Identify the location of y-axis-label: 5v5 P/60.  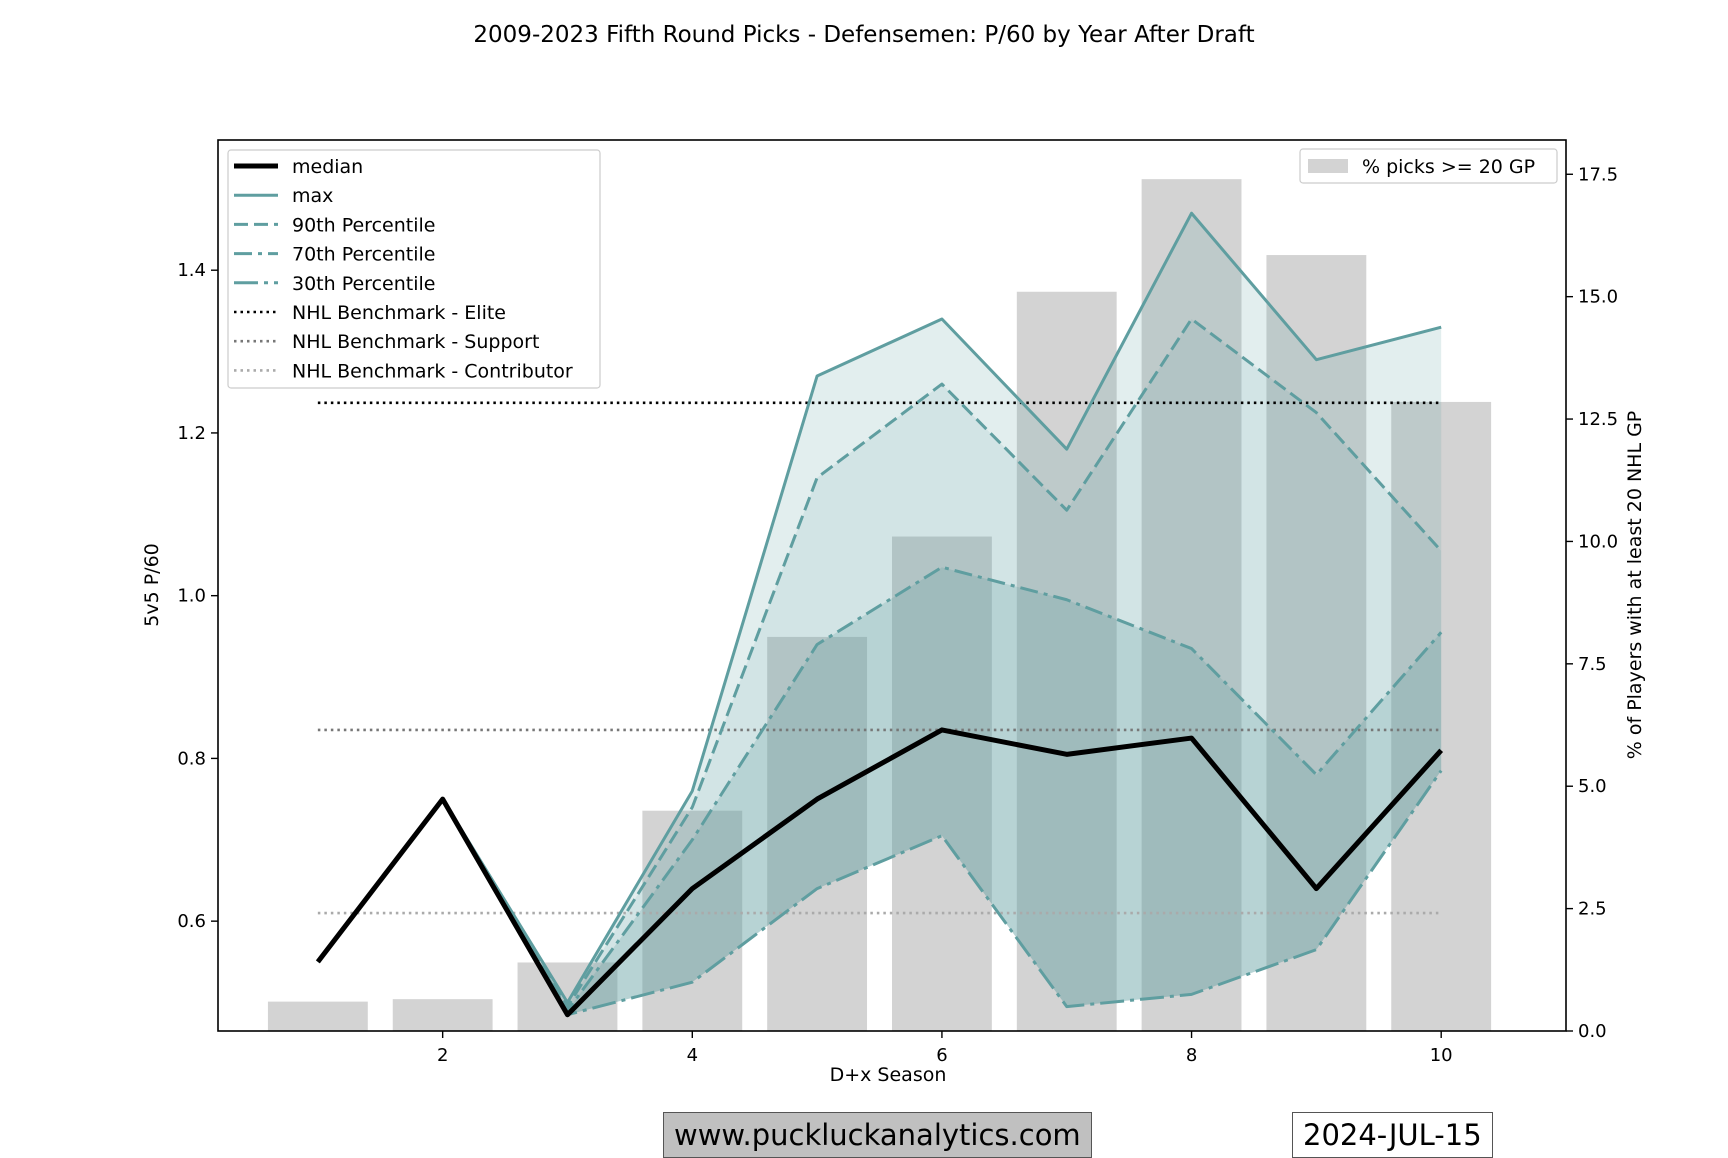
(152, 585).